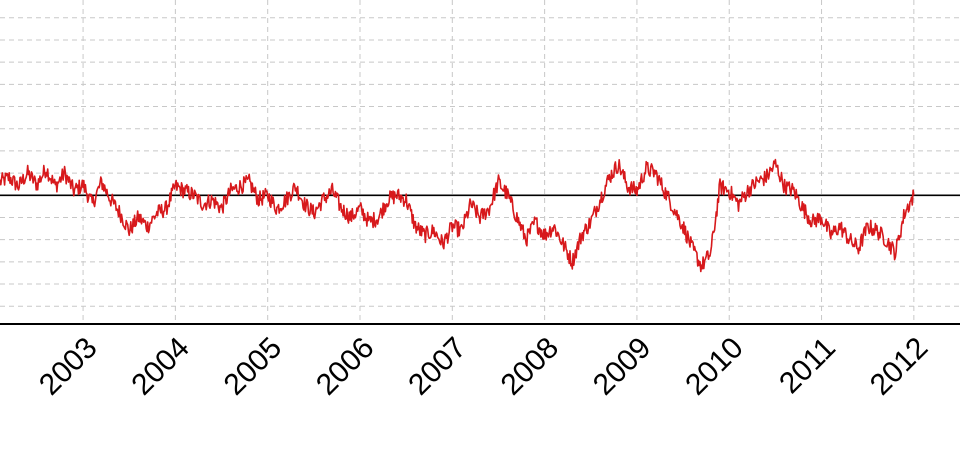  I want to click on x-tick-label: 2005, so click(253, 366).